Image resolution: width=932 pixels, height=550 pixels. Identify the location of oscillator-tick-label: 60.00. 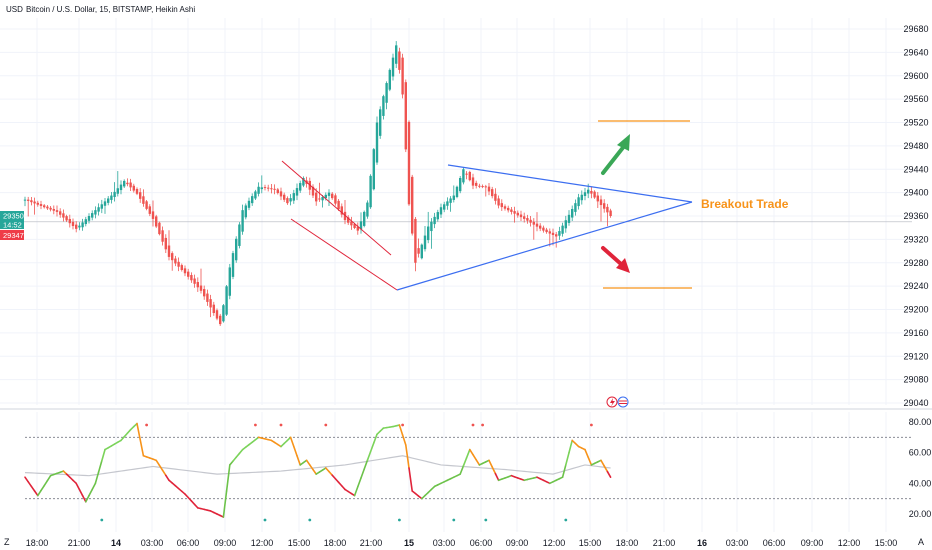
(920, 453).